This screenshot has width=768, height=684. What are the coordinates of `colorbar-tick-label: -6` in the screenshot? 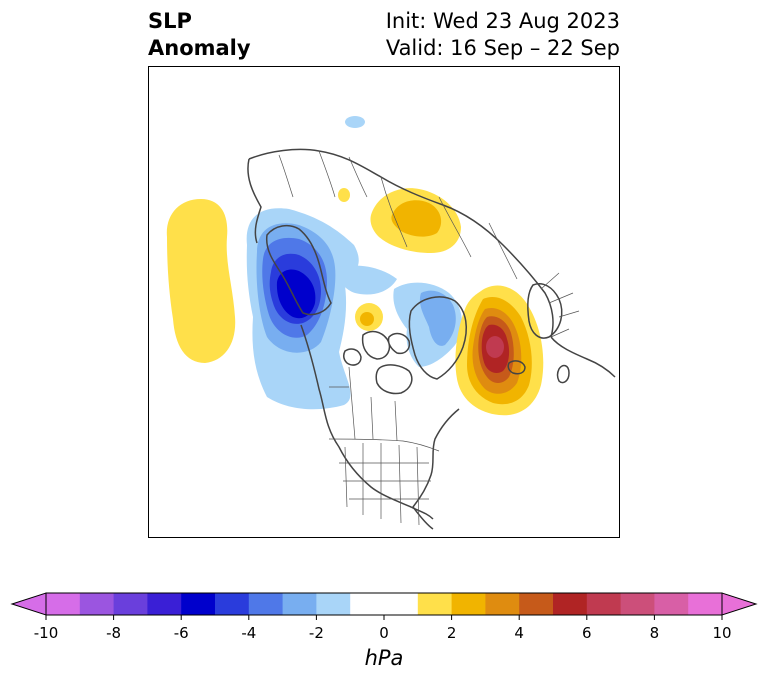 It's located at (181, 633).